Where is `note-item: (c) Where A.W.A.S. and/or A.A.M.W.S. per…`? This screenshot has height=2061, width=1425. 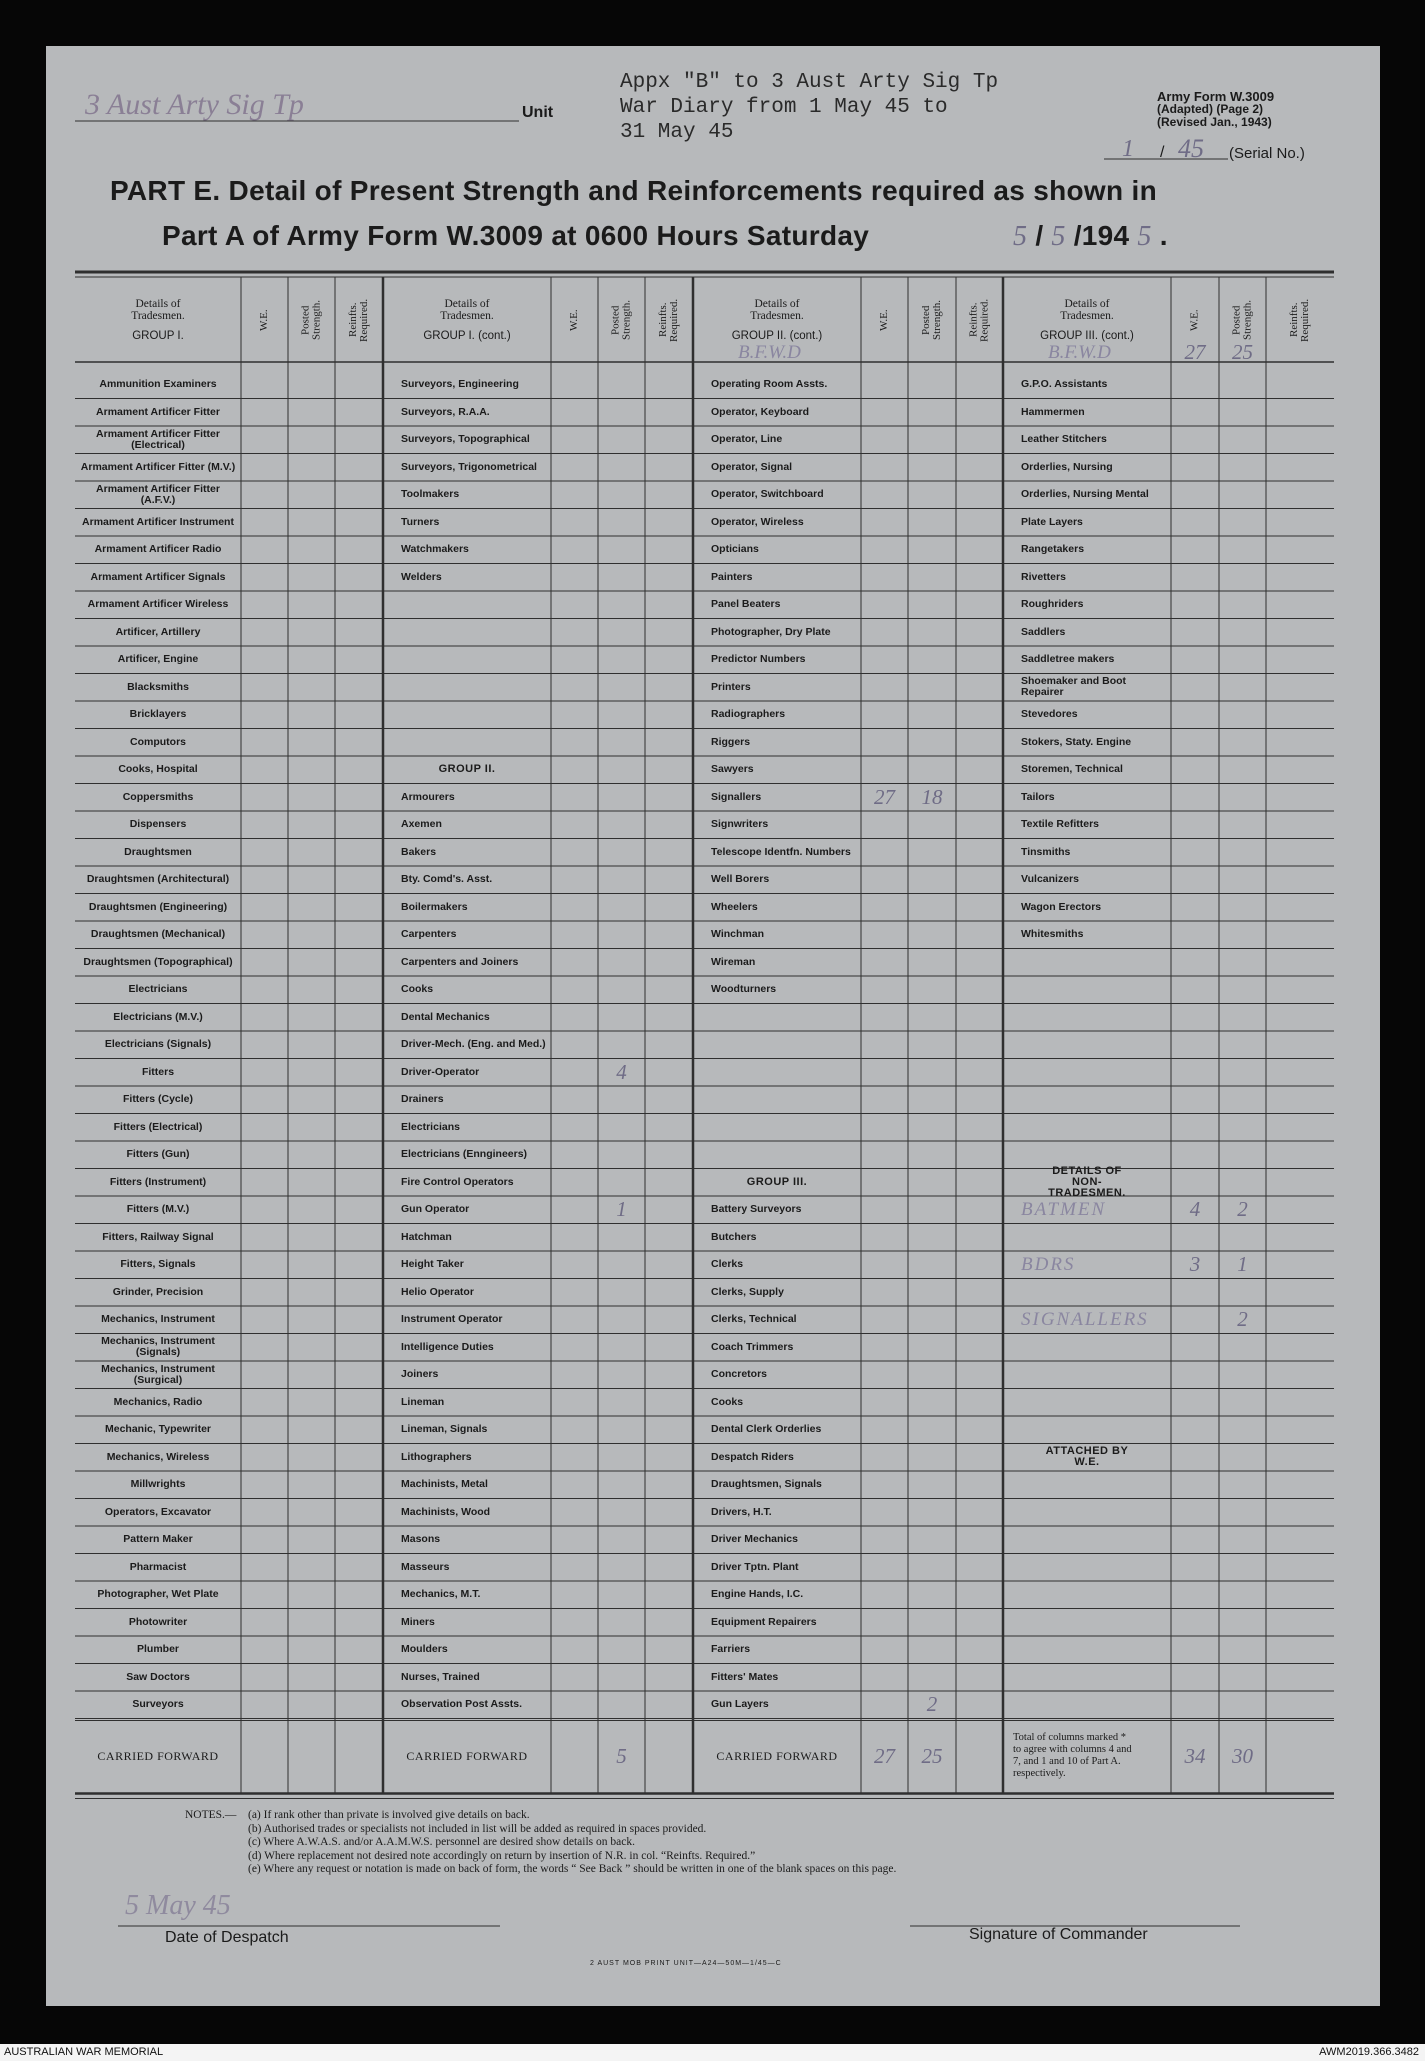 note-item: (c) Where A.W.A.S. and/or A.A.M.W.S. per… is located at coordinates (441, 1842).